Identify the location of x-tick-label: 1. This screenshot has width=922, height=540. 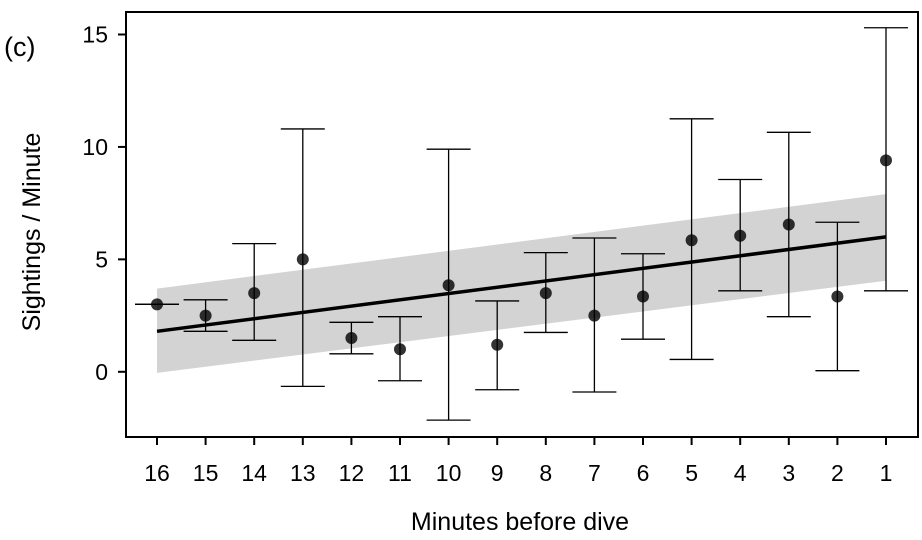
(886, 473).